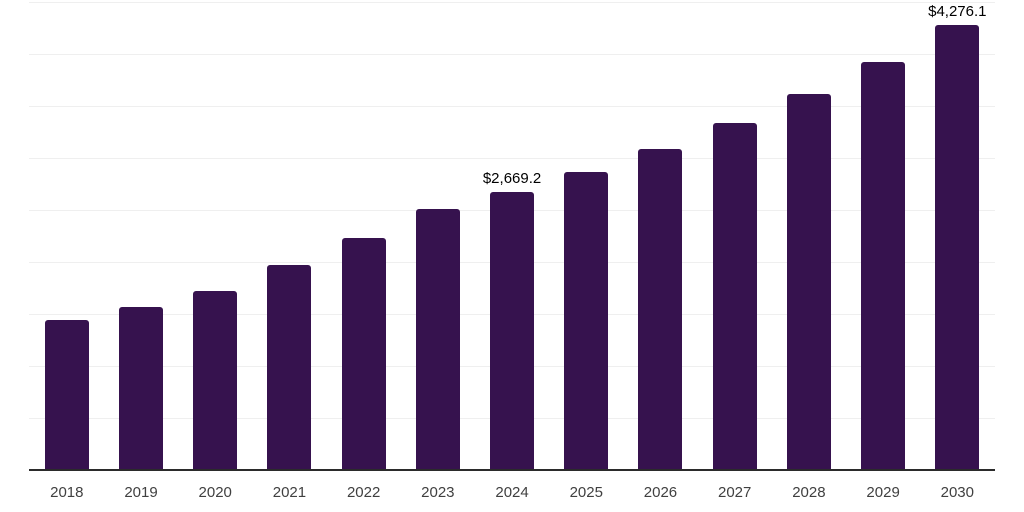 The height and width of the screenshot is (512, 1024). Describe the element at coordinates (883, 492) in the screenshot. I see `x-tick-label-2029: 2029` at that location.